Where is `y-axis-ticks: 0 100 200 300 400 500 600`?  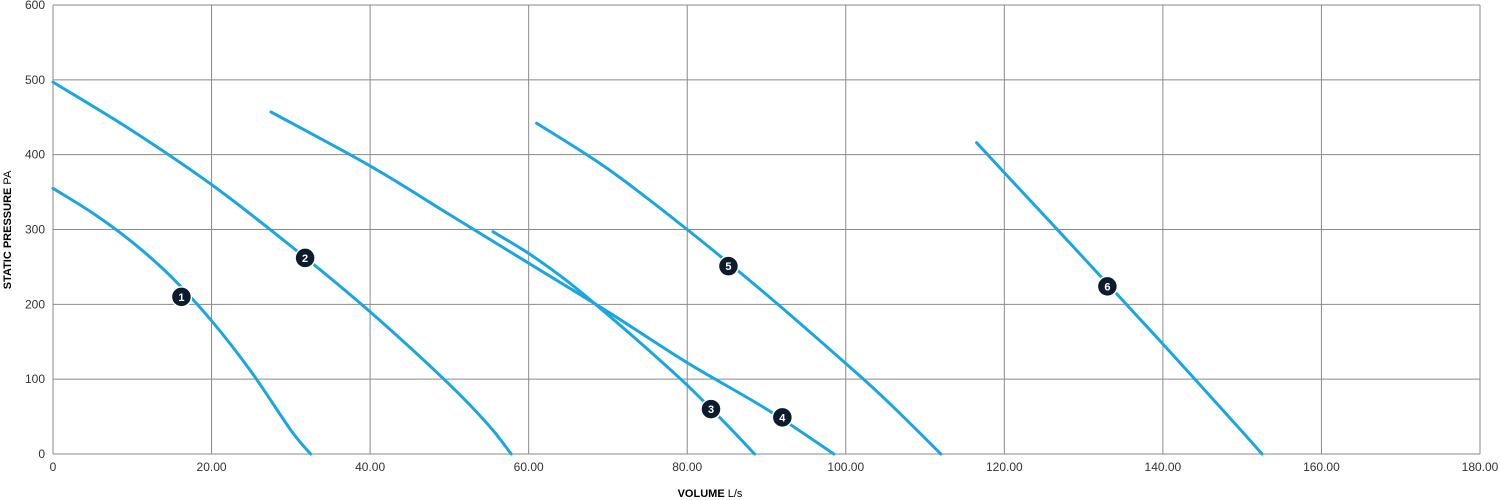
y-axis-ticks: 0 100 200 300 400 500 600 is located at coordinates (35, 230).